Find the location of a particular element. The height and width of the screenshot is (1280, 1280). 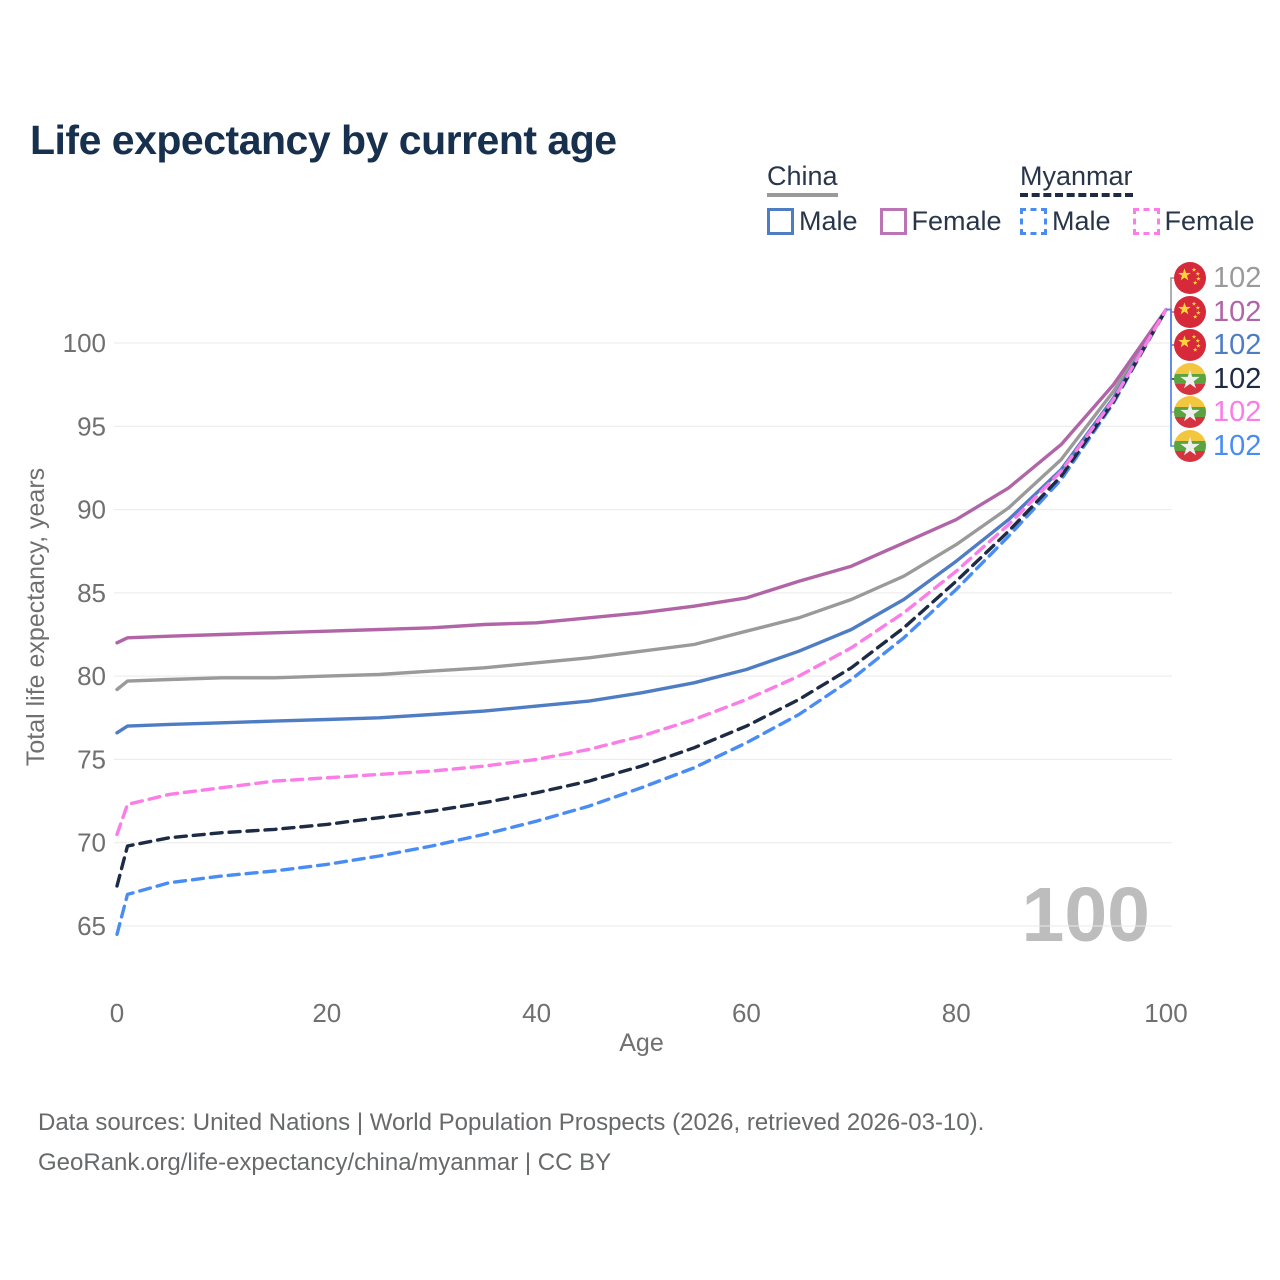

page-title: Life expectancy by current age is located at coordinates (323, 140).